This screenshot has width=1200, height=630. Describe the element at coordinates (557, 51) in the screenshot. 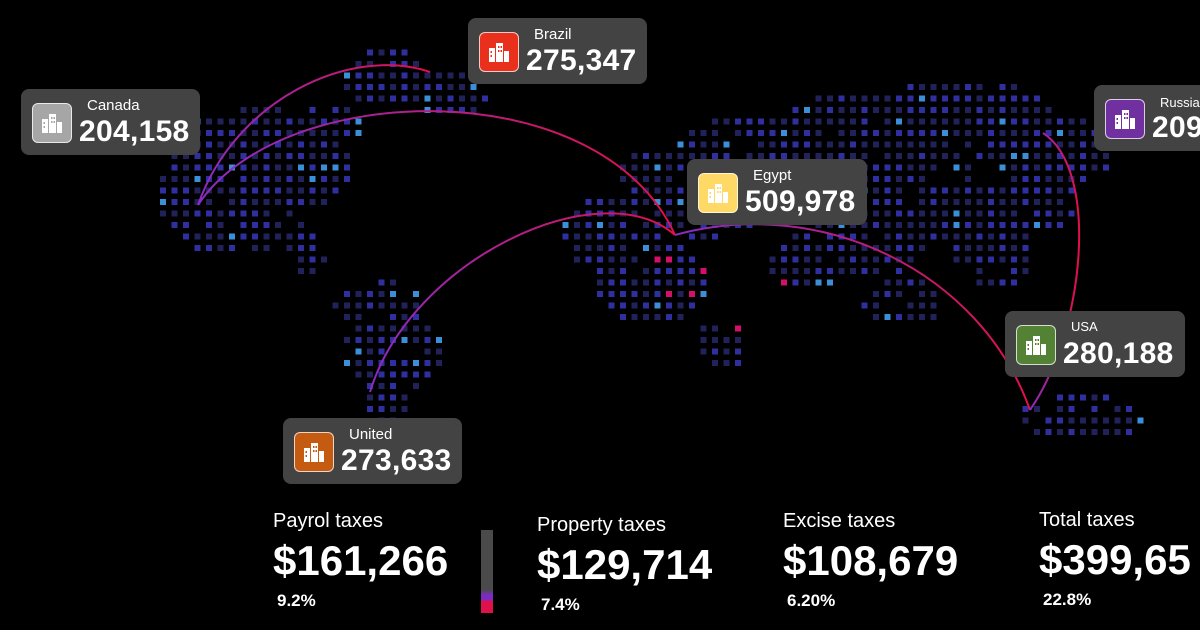

I see `country-card-brazil: Brazil 275,347` at that location.